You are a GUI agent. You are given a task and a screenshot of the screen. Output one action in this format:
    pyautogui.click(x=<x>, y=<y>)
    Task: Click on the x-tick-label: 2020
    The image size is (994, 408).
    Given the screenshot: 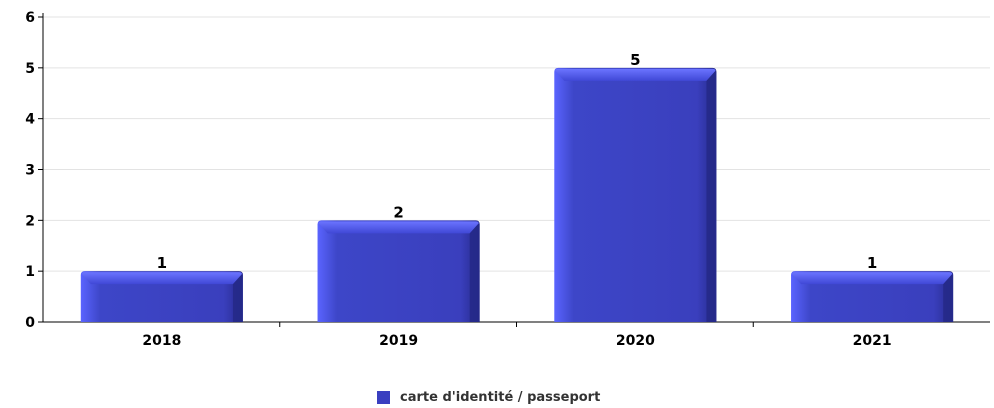 What is the action you would take?
    pyautogui.click(x=635, y=341)
    